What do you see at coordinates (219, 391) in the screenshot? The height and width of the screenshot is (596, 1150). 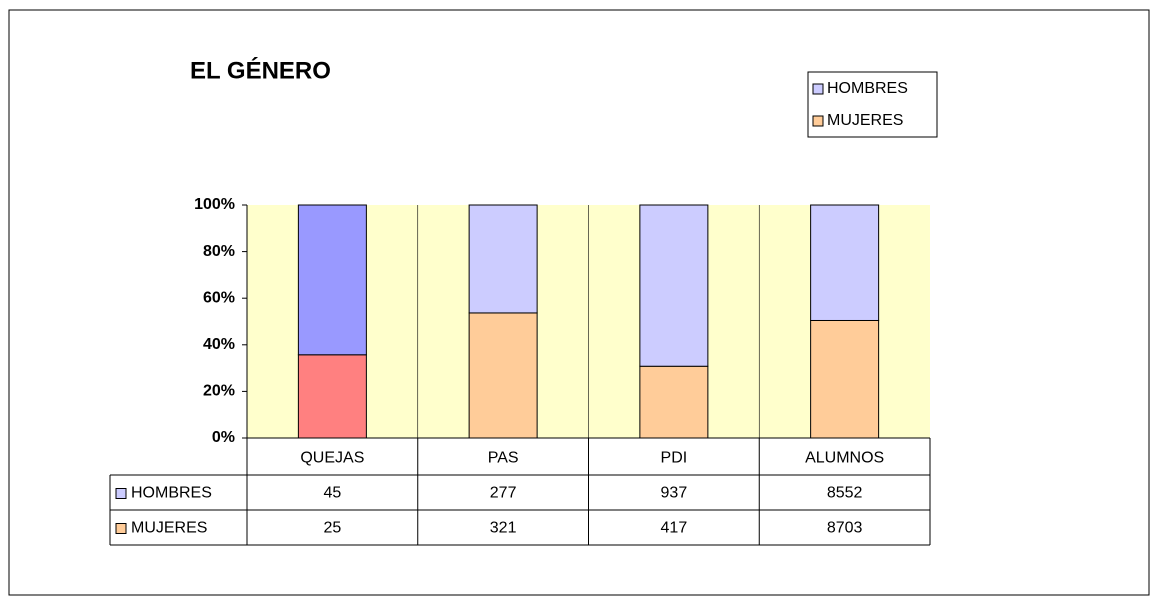 I see `y-tick-label: 20%` at bounding box center [219, 391].